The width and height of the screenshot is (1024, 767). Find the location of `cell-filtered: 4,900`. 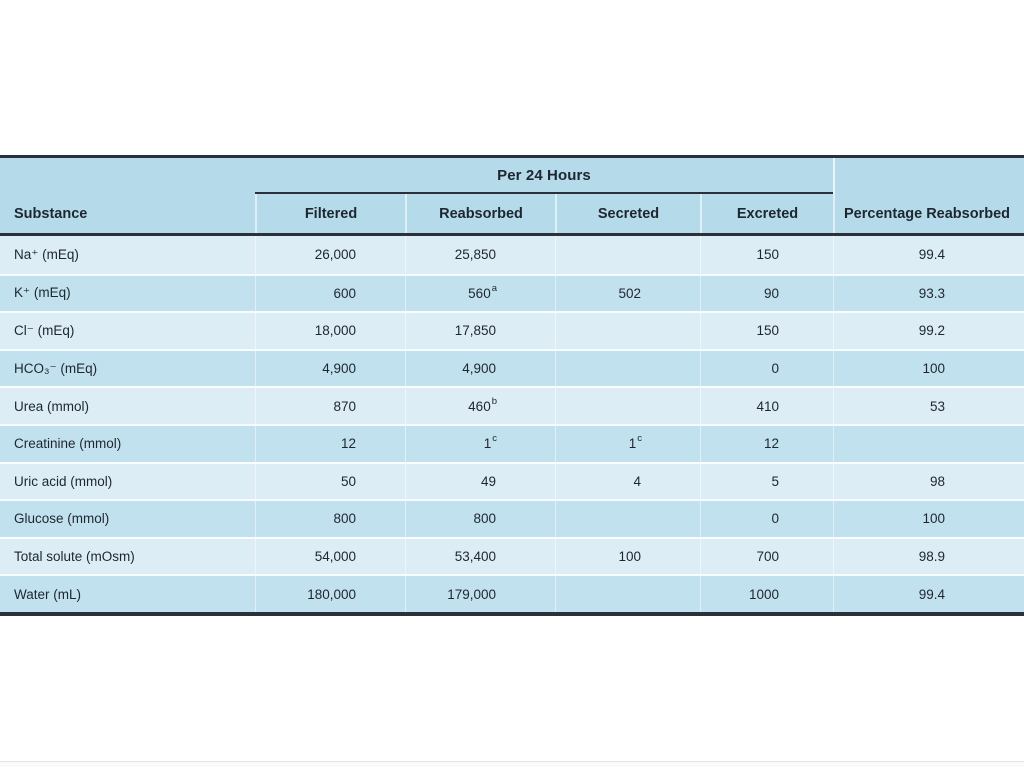

cell-filtered: 4,900 is located at coordinates (330, 368).